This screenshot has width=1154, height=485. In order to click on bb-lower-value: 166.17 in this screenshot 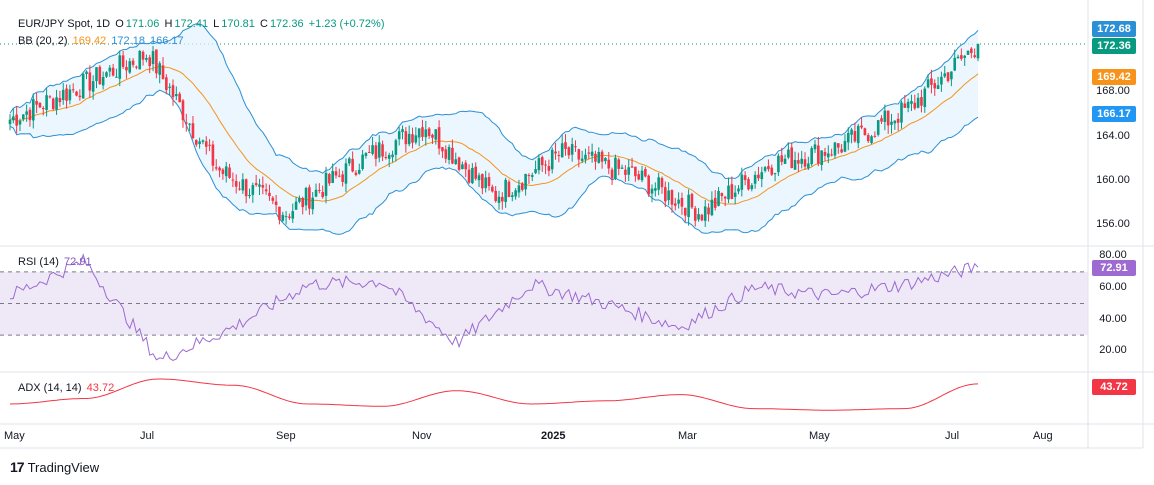, I will do `click(167, 41)`.